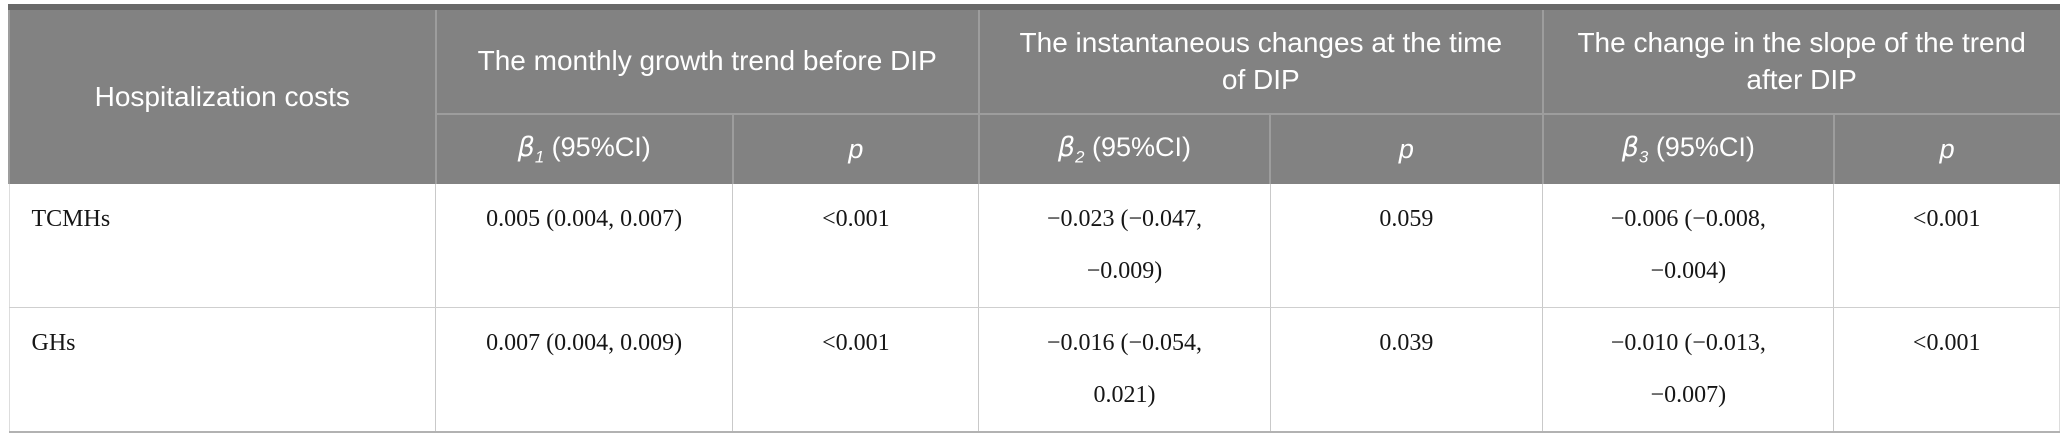 This screenshot has height=433, width=2068. I want to click on group-header-before-dip: The monthly growth trend before DIP, so click(706, 60).